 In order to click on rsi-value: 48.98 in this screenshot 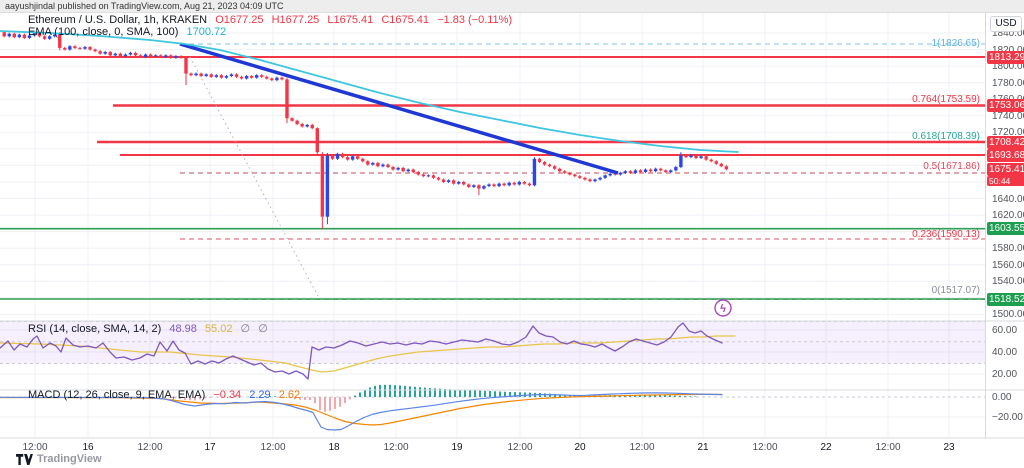, I will do `click(183, 329)`.